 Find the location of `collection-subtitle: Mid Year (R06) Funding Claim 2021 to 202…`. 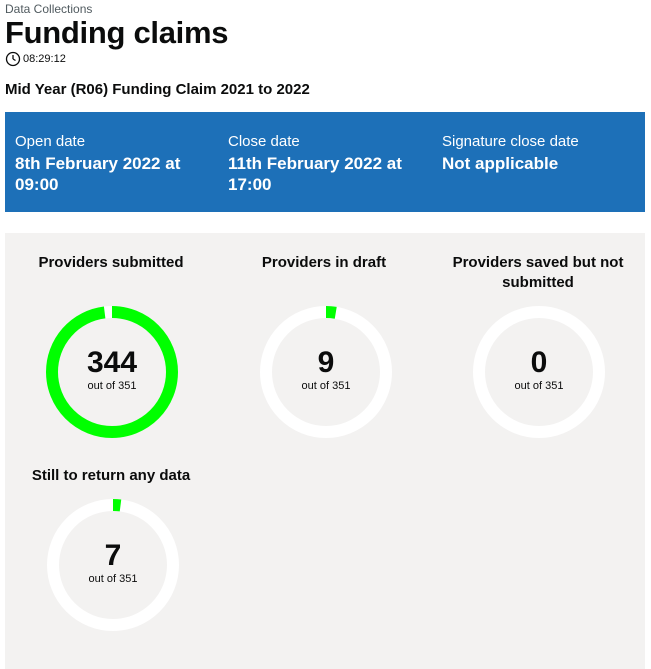

collection-subtitle: Mid Year (R06) Funding Claim 2021 to 202… is located at coordinates (157, 89).